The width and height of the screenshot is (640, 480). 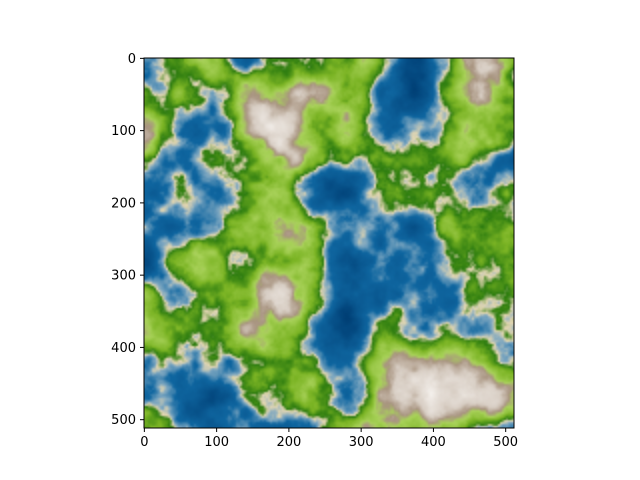 I want to click on y-tick-label: 0, so click(x=132, y=59).